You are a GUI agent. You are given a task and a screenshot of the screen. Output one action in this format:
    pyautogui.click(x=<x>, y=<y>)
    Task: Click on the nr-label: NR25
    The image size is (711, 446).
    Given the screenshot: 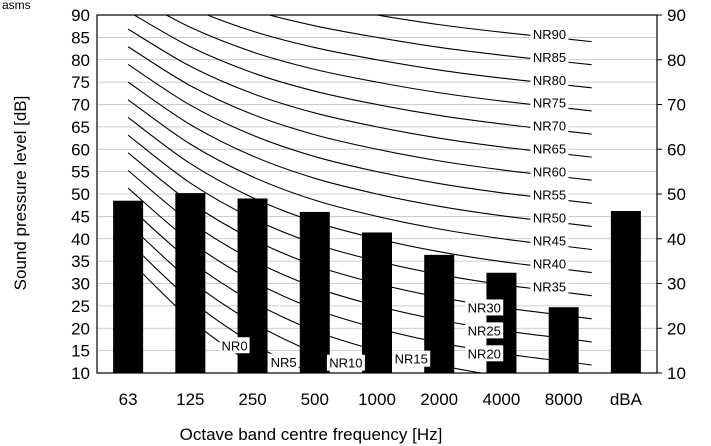 What is the action you would take?
    pyautogui.click(x=484, y=330)
    